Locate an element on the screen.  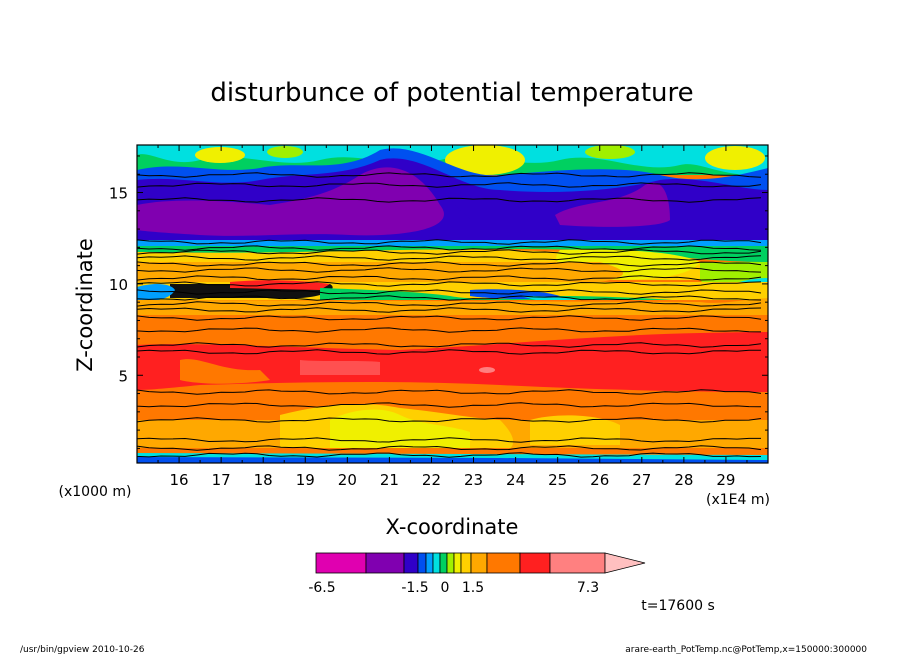
x-tick-label: 18 is located at coordinates (263, 480).